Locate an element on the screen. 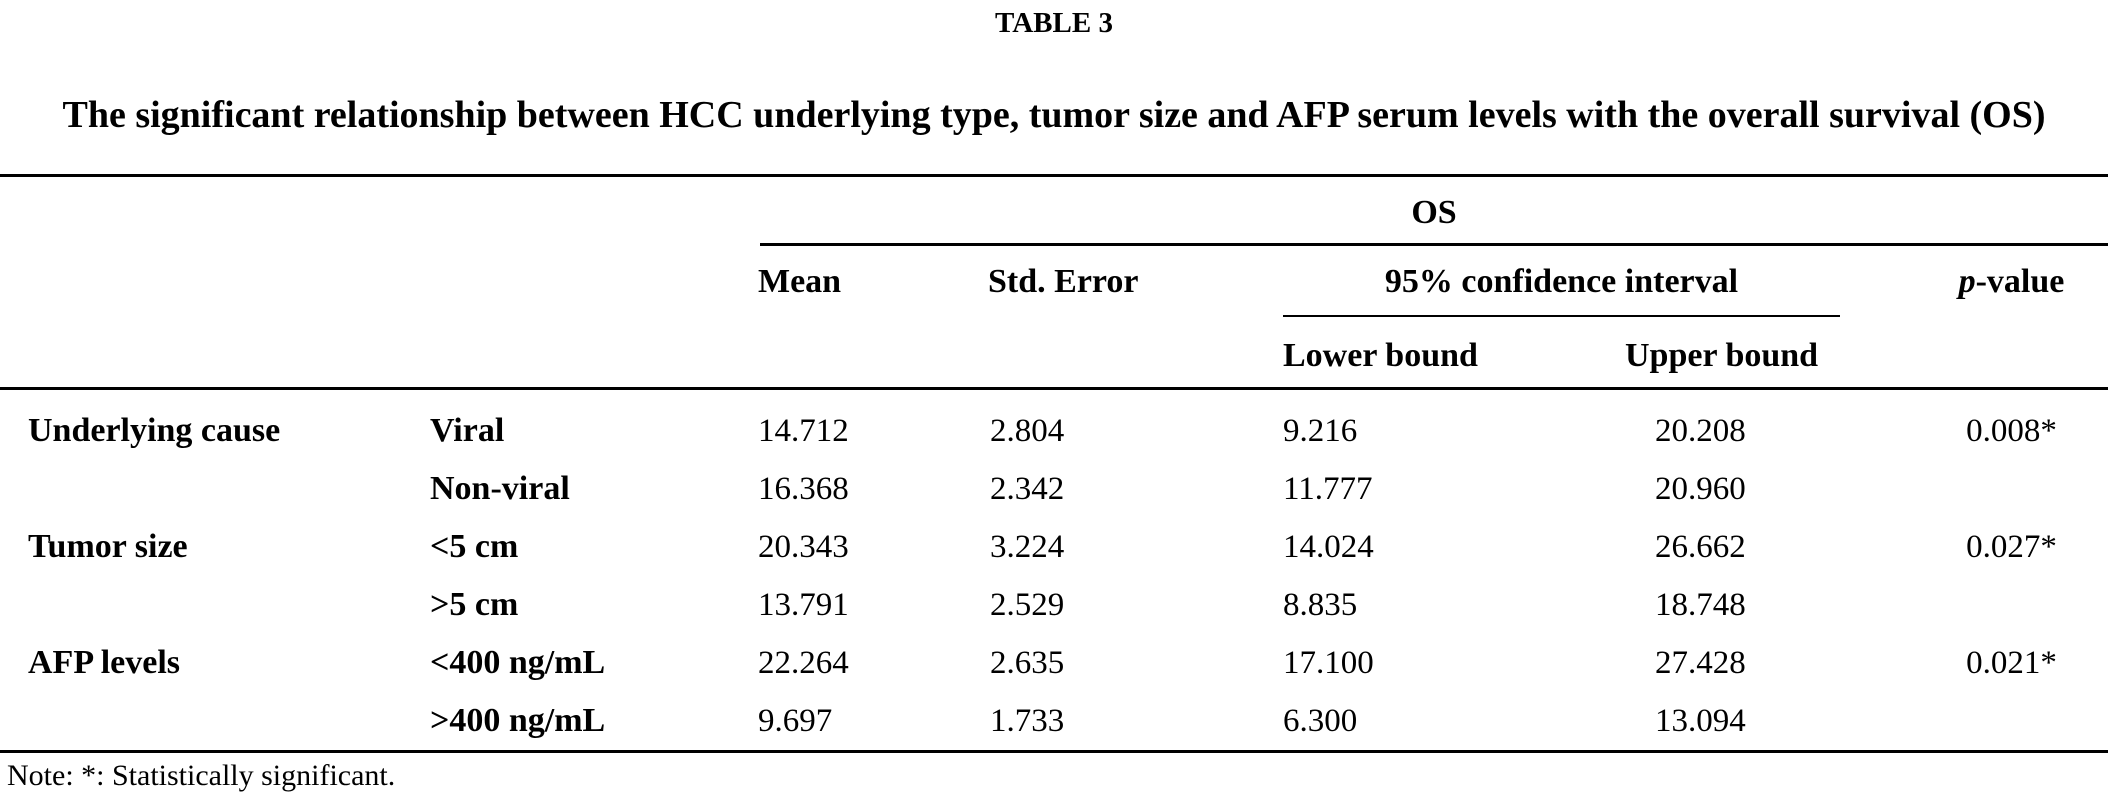 Image resolution: width=2108 pixels, height=799 pixels. column-header-p-value: p-value is located at coordinates (2011, 282).